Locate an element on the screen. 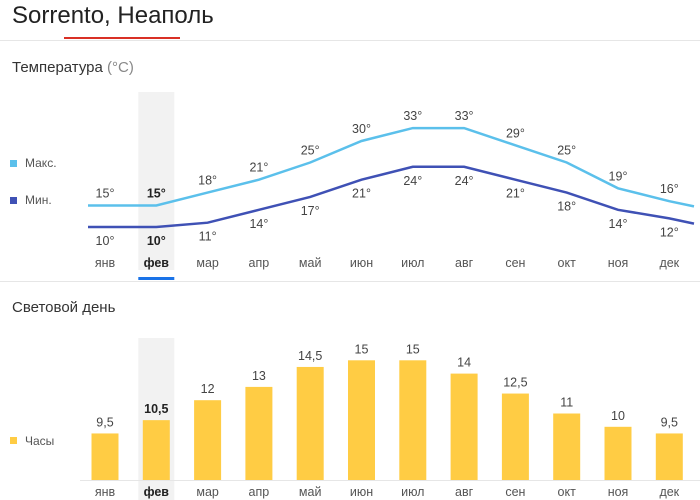 The image size is (700, 500). temperature-month-tick: апр is located at coordinates (259, 263).